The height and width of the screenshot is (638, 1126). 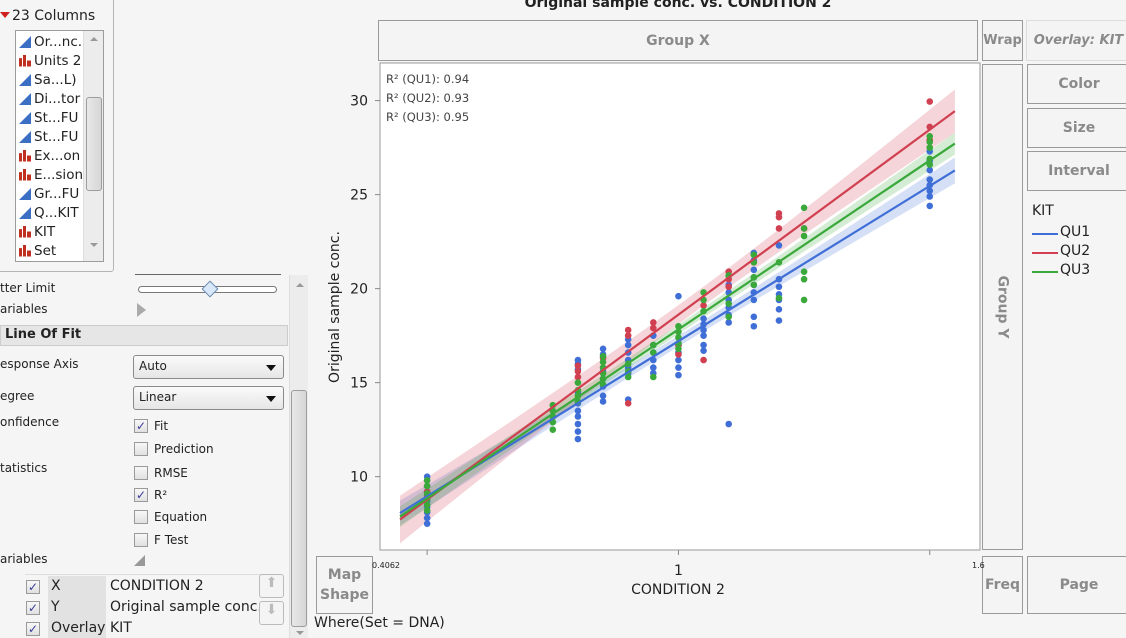 What do you see at coordinates (141, 473) in the screenshot?
I see `checkbox-rmse` at bounding box center [141, 473].